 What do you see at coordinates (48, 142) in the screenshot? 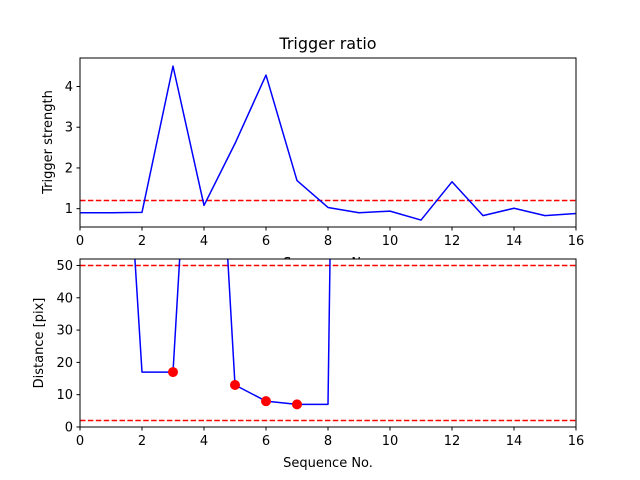
I see `y-axis-label: Trigger strength` at bounding box center [48, 142].